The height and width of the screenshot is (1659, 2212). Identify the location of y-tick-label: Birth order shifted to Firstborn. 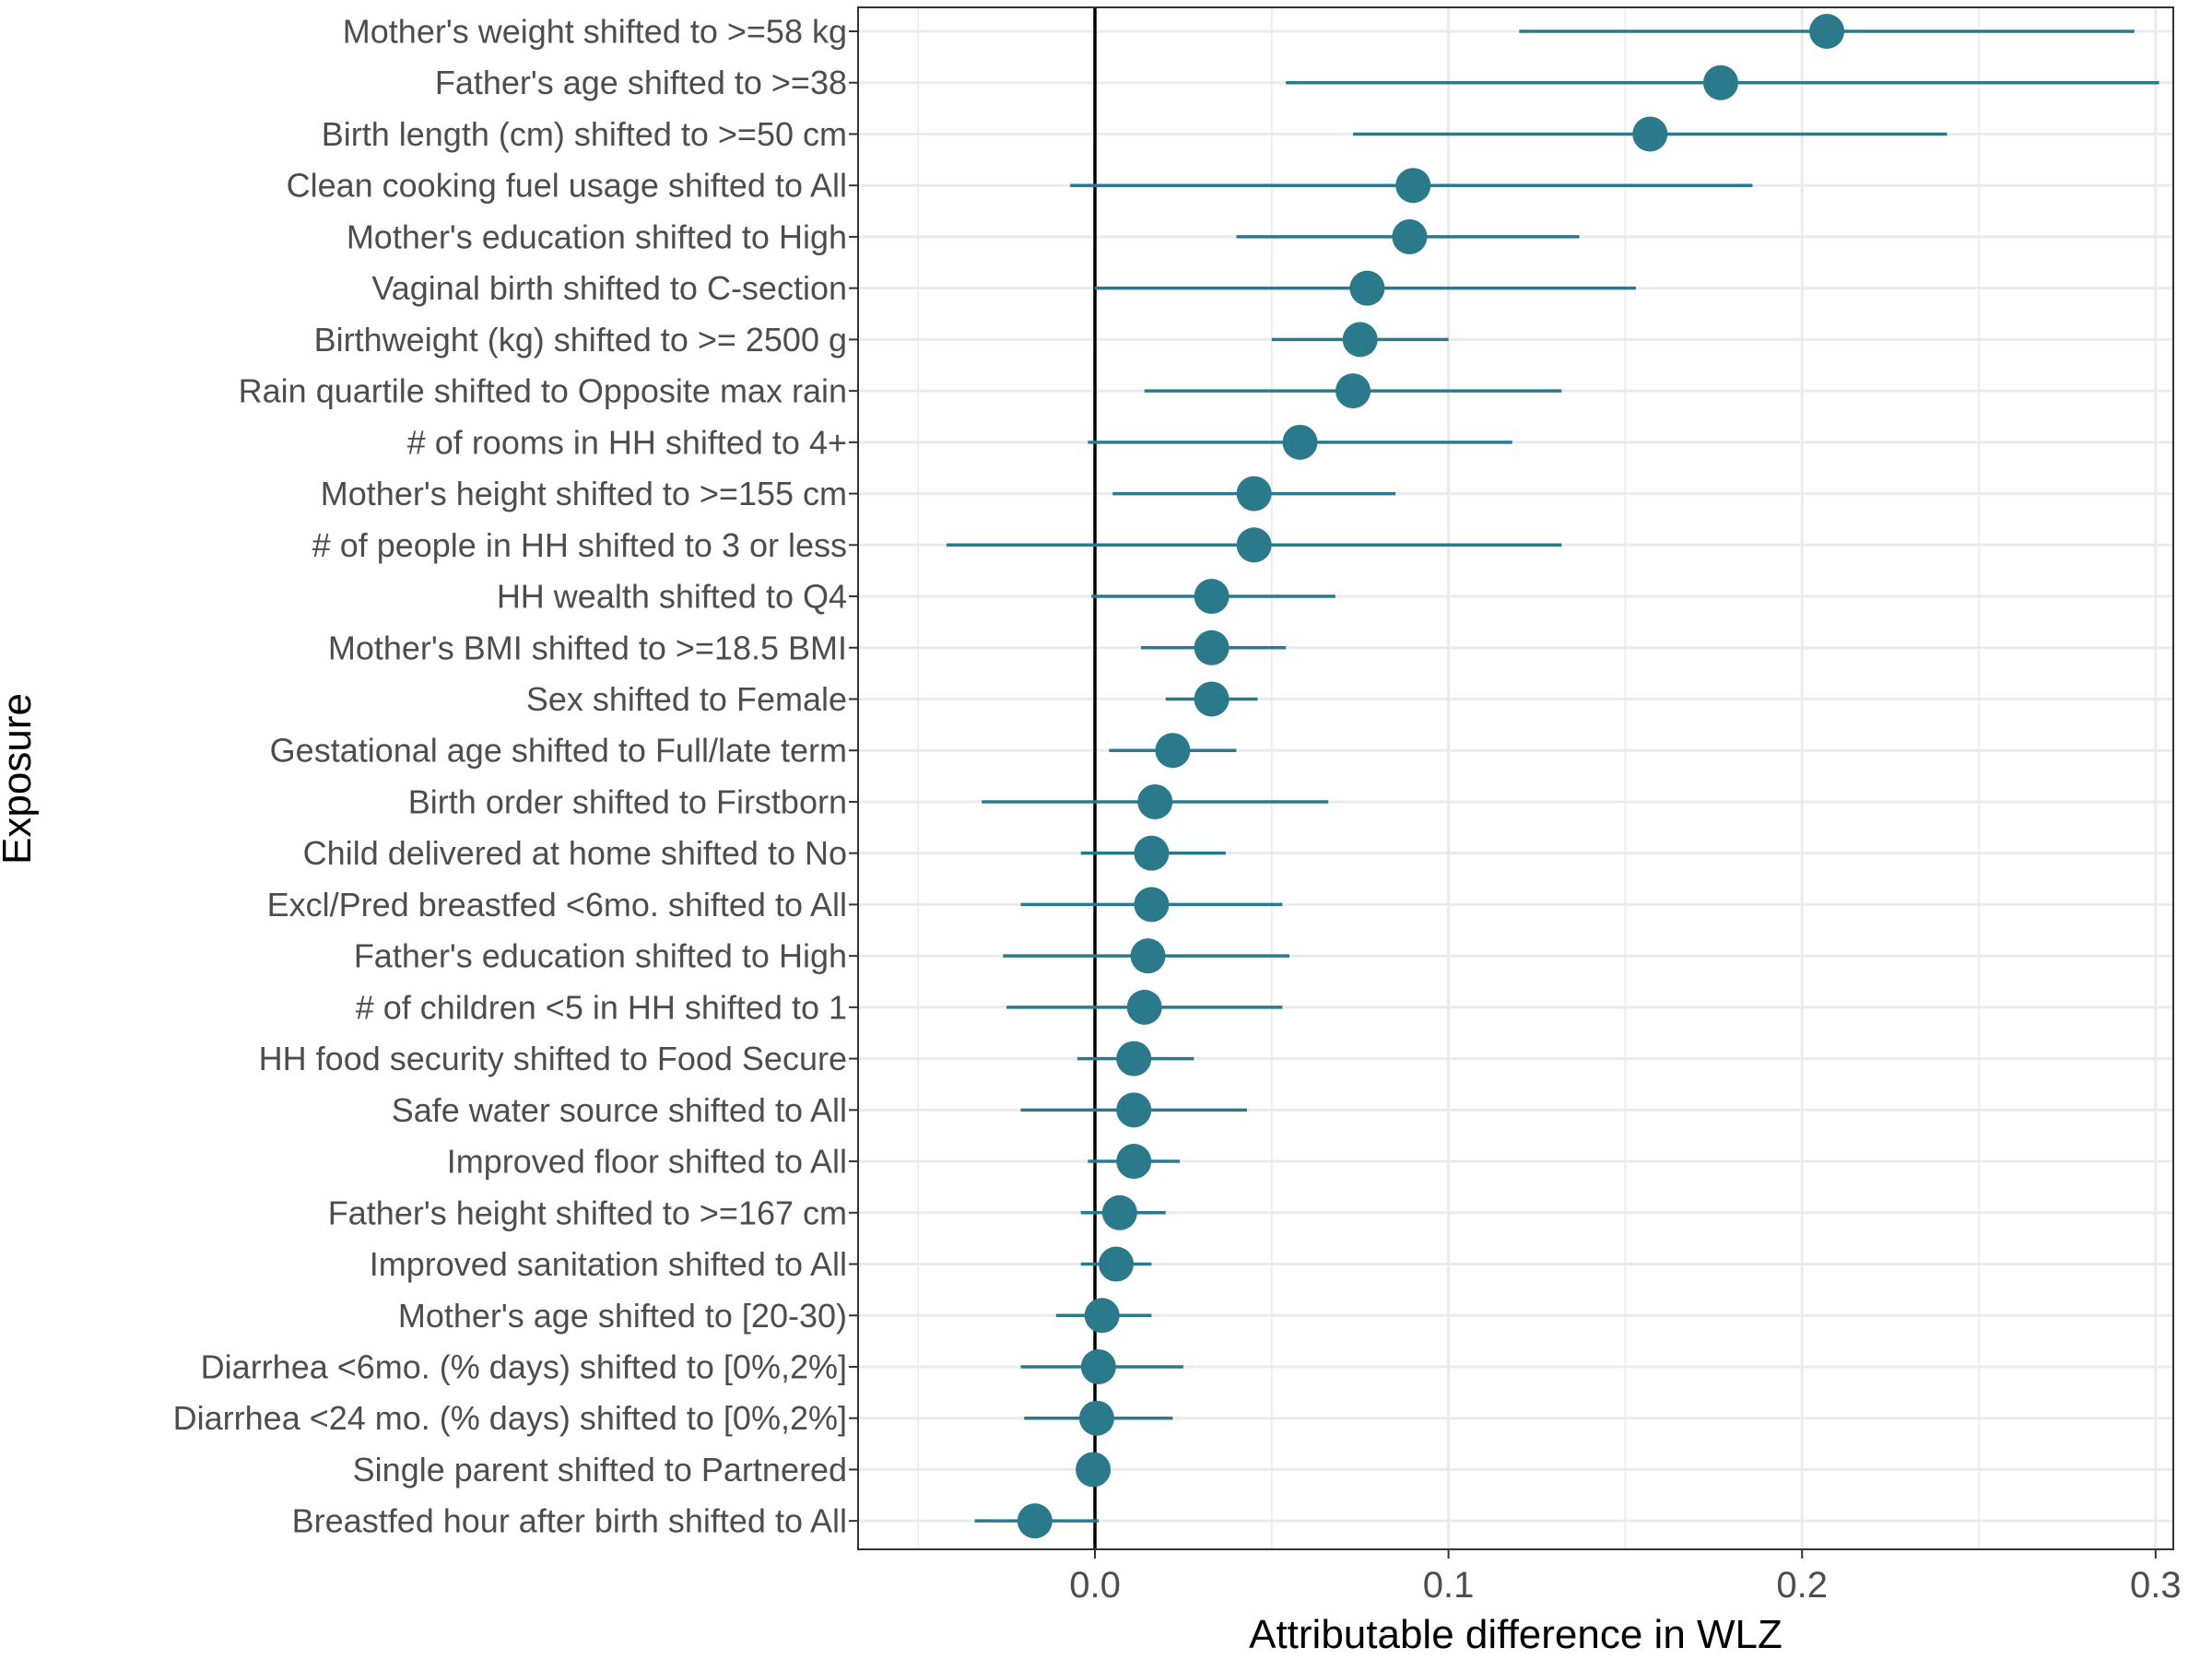
(627, 801).